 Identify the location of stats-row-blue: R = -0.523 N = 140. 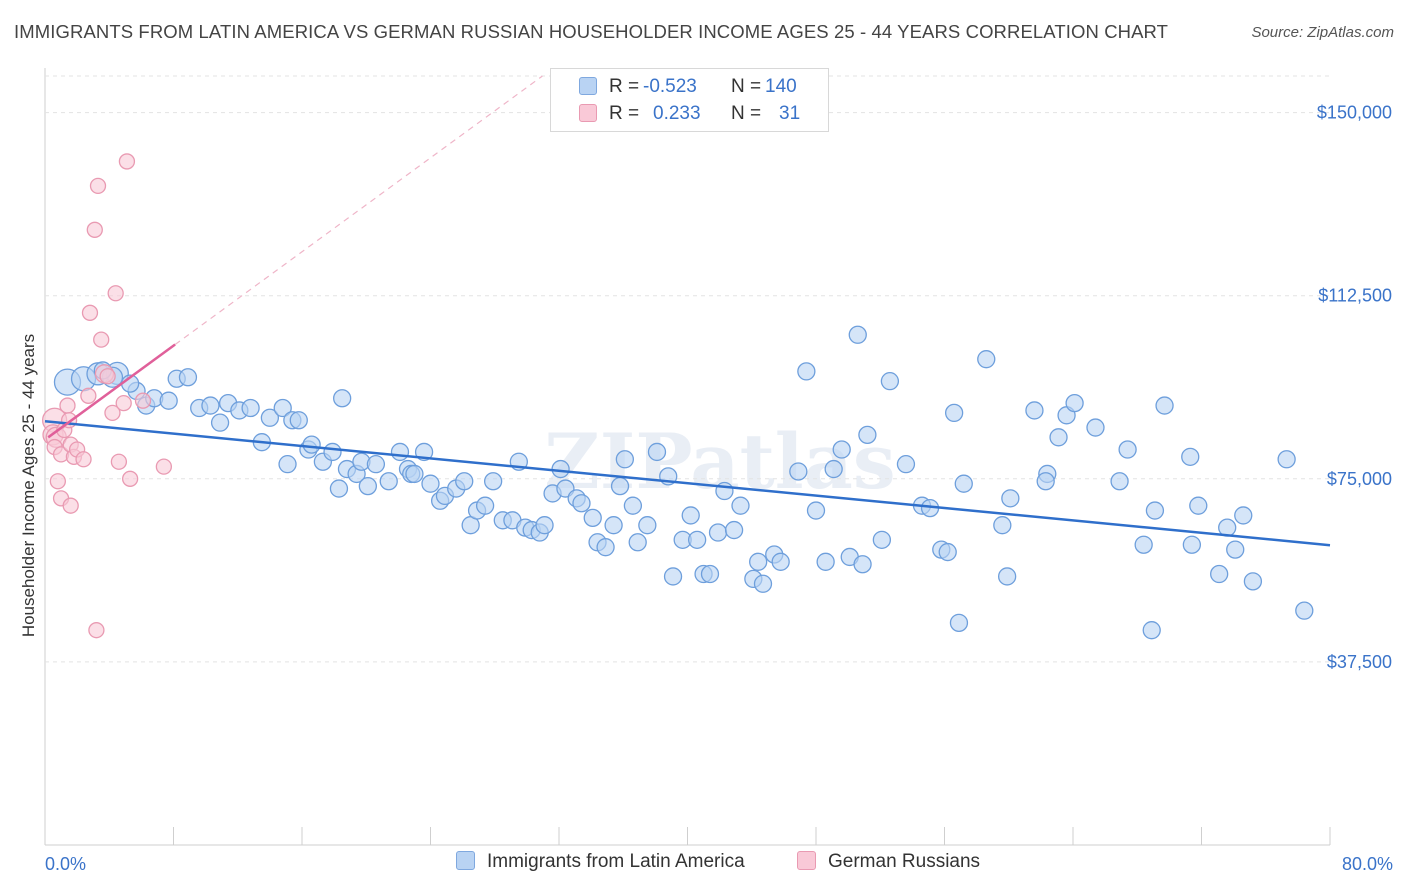
(689, 87).